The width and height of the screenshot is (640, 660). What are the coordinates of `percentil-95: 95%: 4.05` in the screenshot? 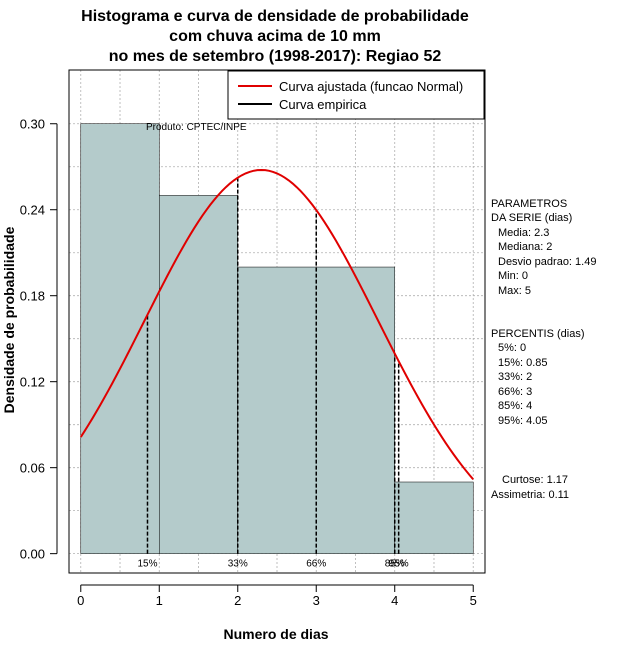 It's located at (523, 421).